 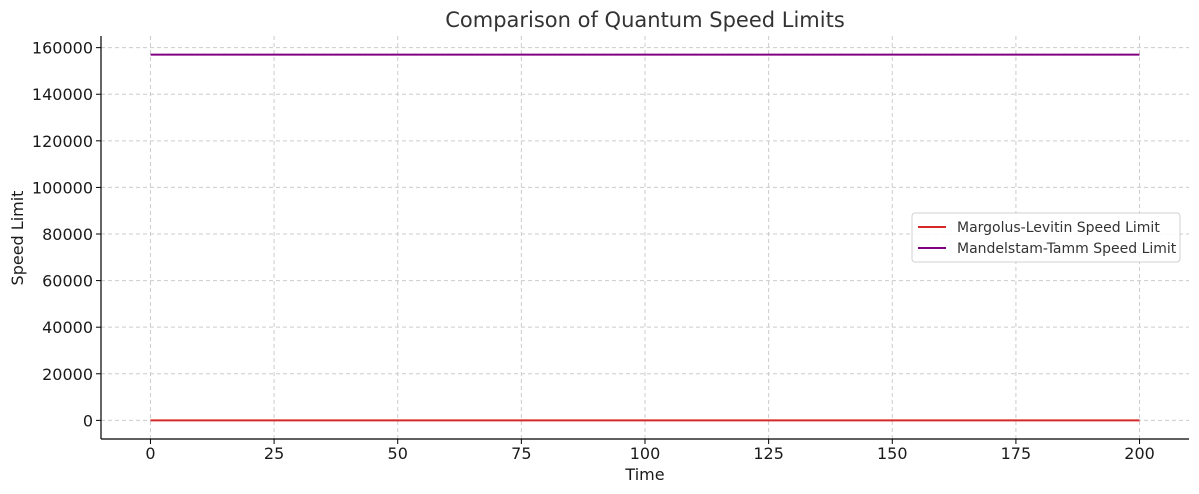 What do you see at coordinates (62, 187) in the screenshot?
I see `y-tick-label: 100000` at bounding box center [62, 187].